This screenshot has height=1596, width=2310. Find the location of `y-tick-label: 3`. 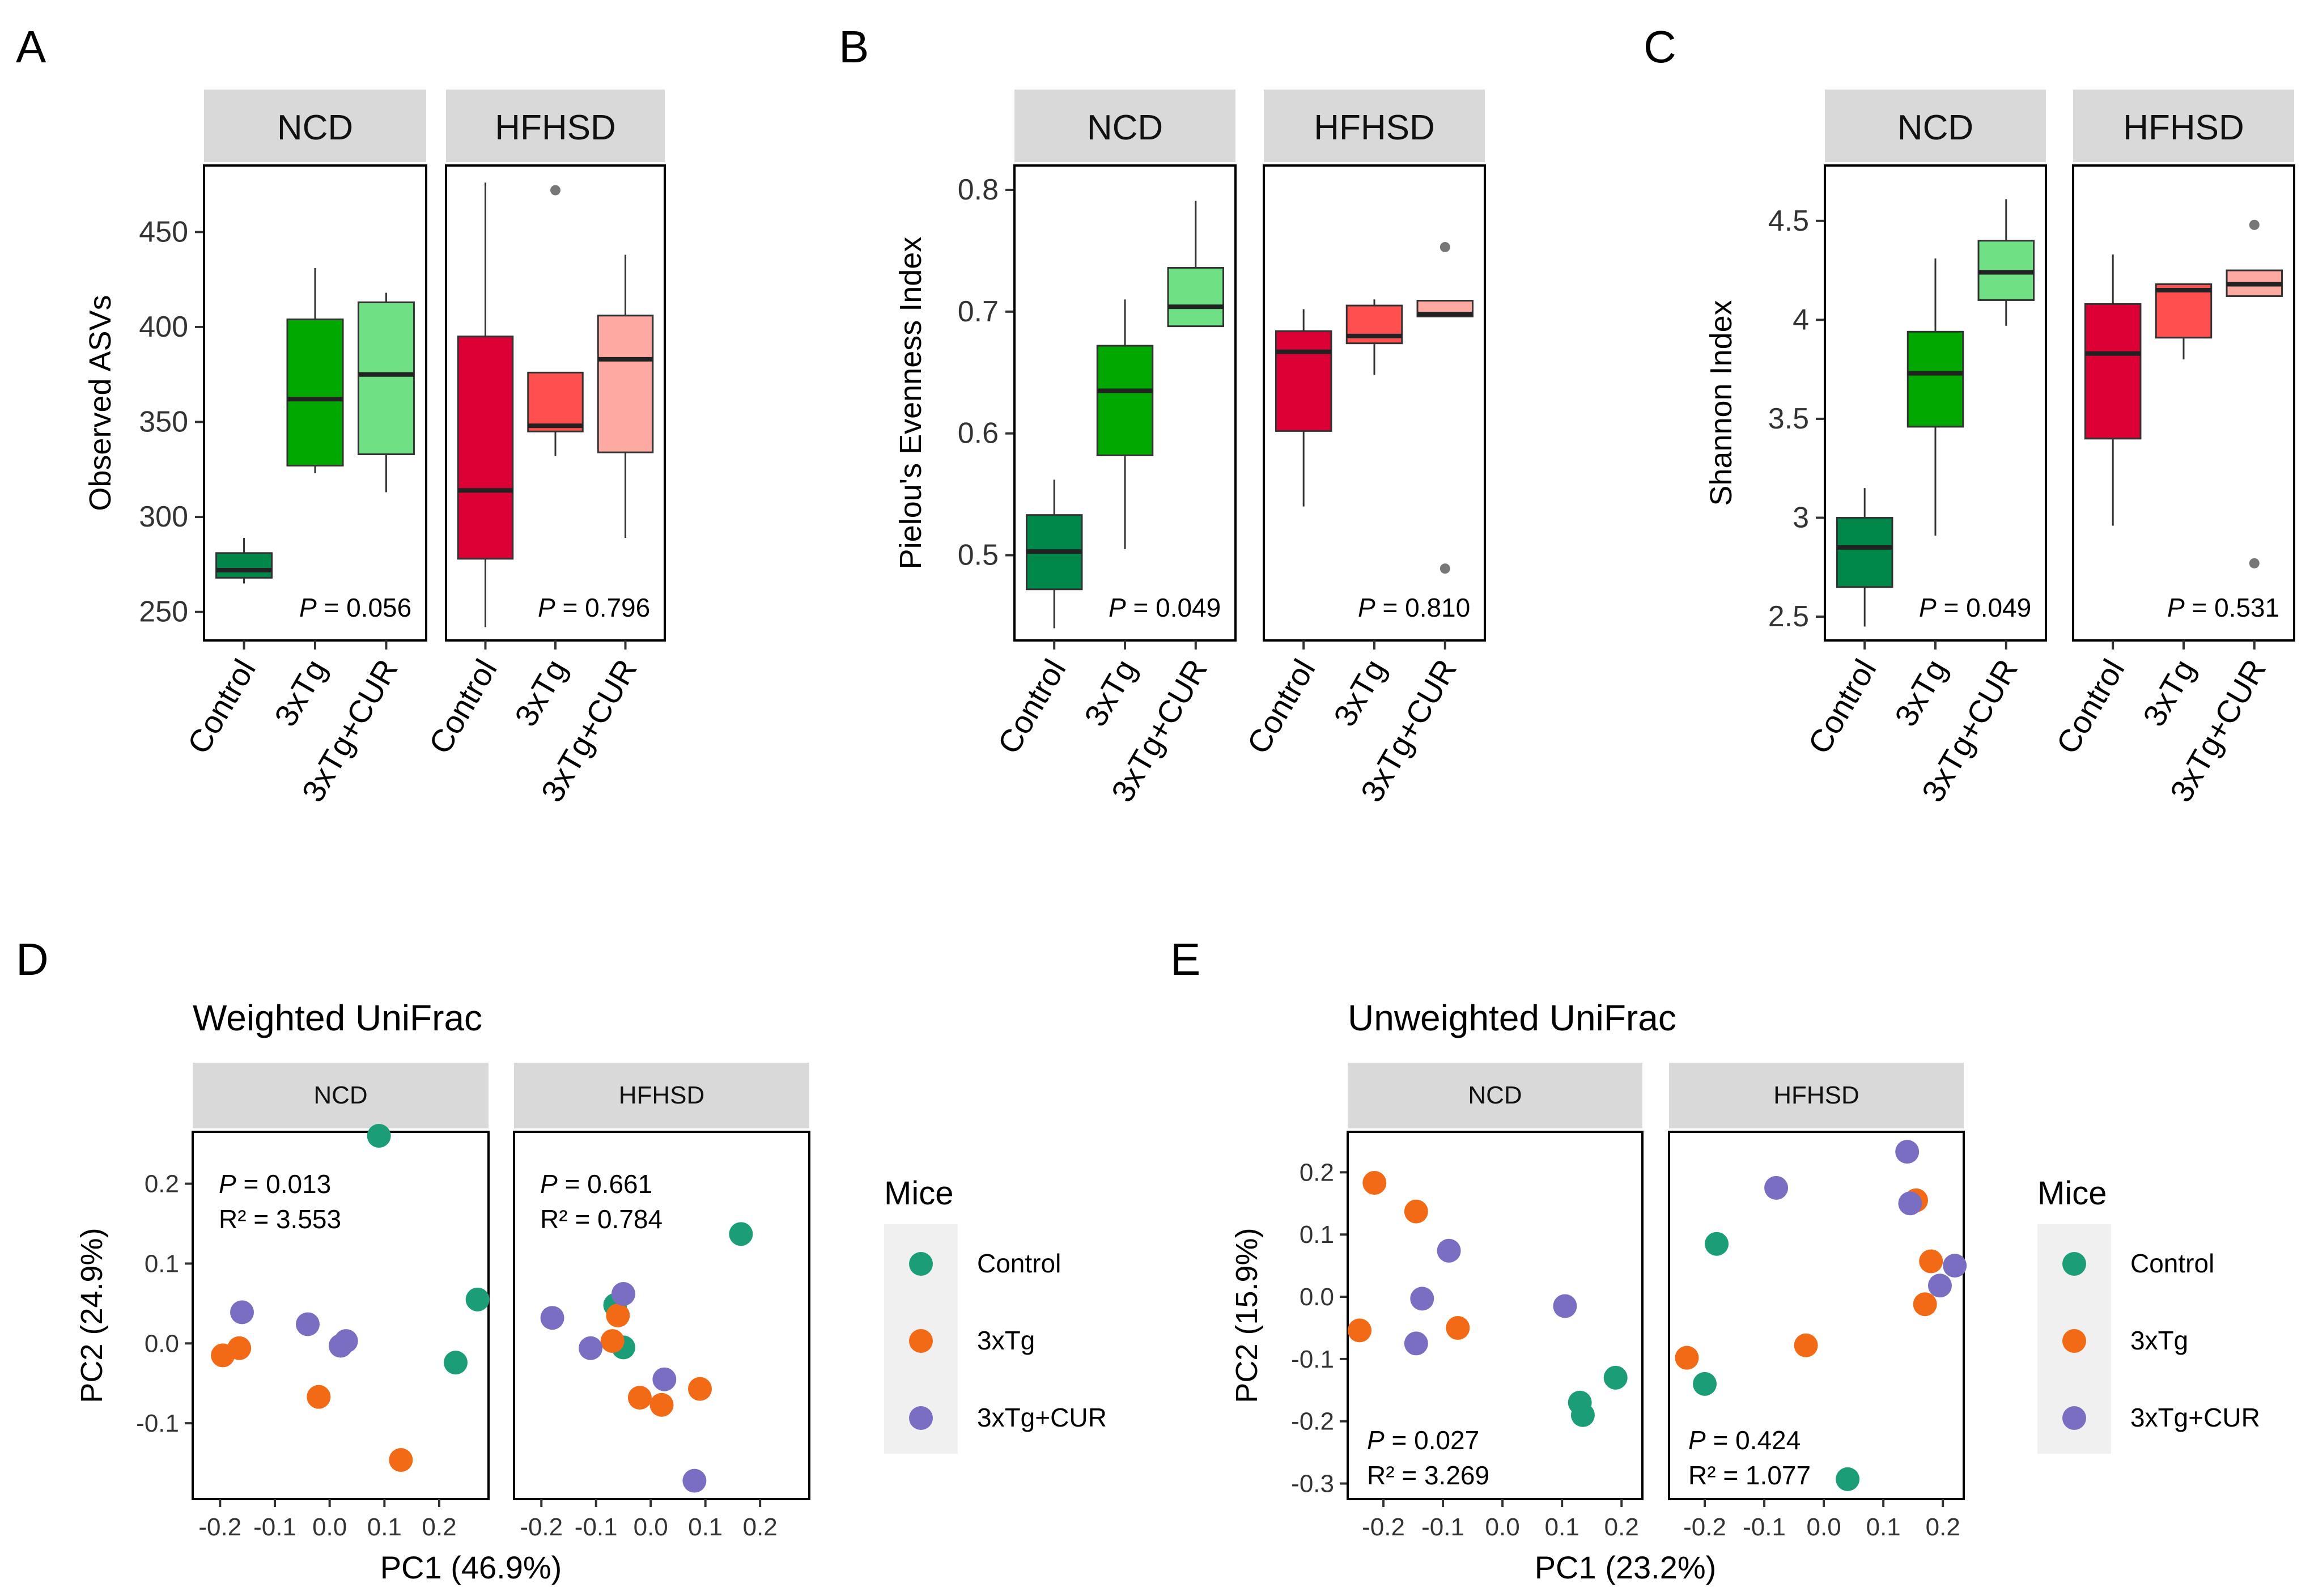

y-tick-label: 3 is located at coordinates (1801, 518).